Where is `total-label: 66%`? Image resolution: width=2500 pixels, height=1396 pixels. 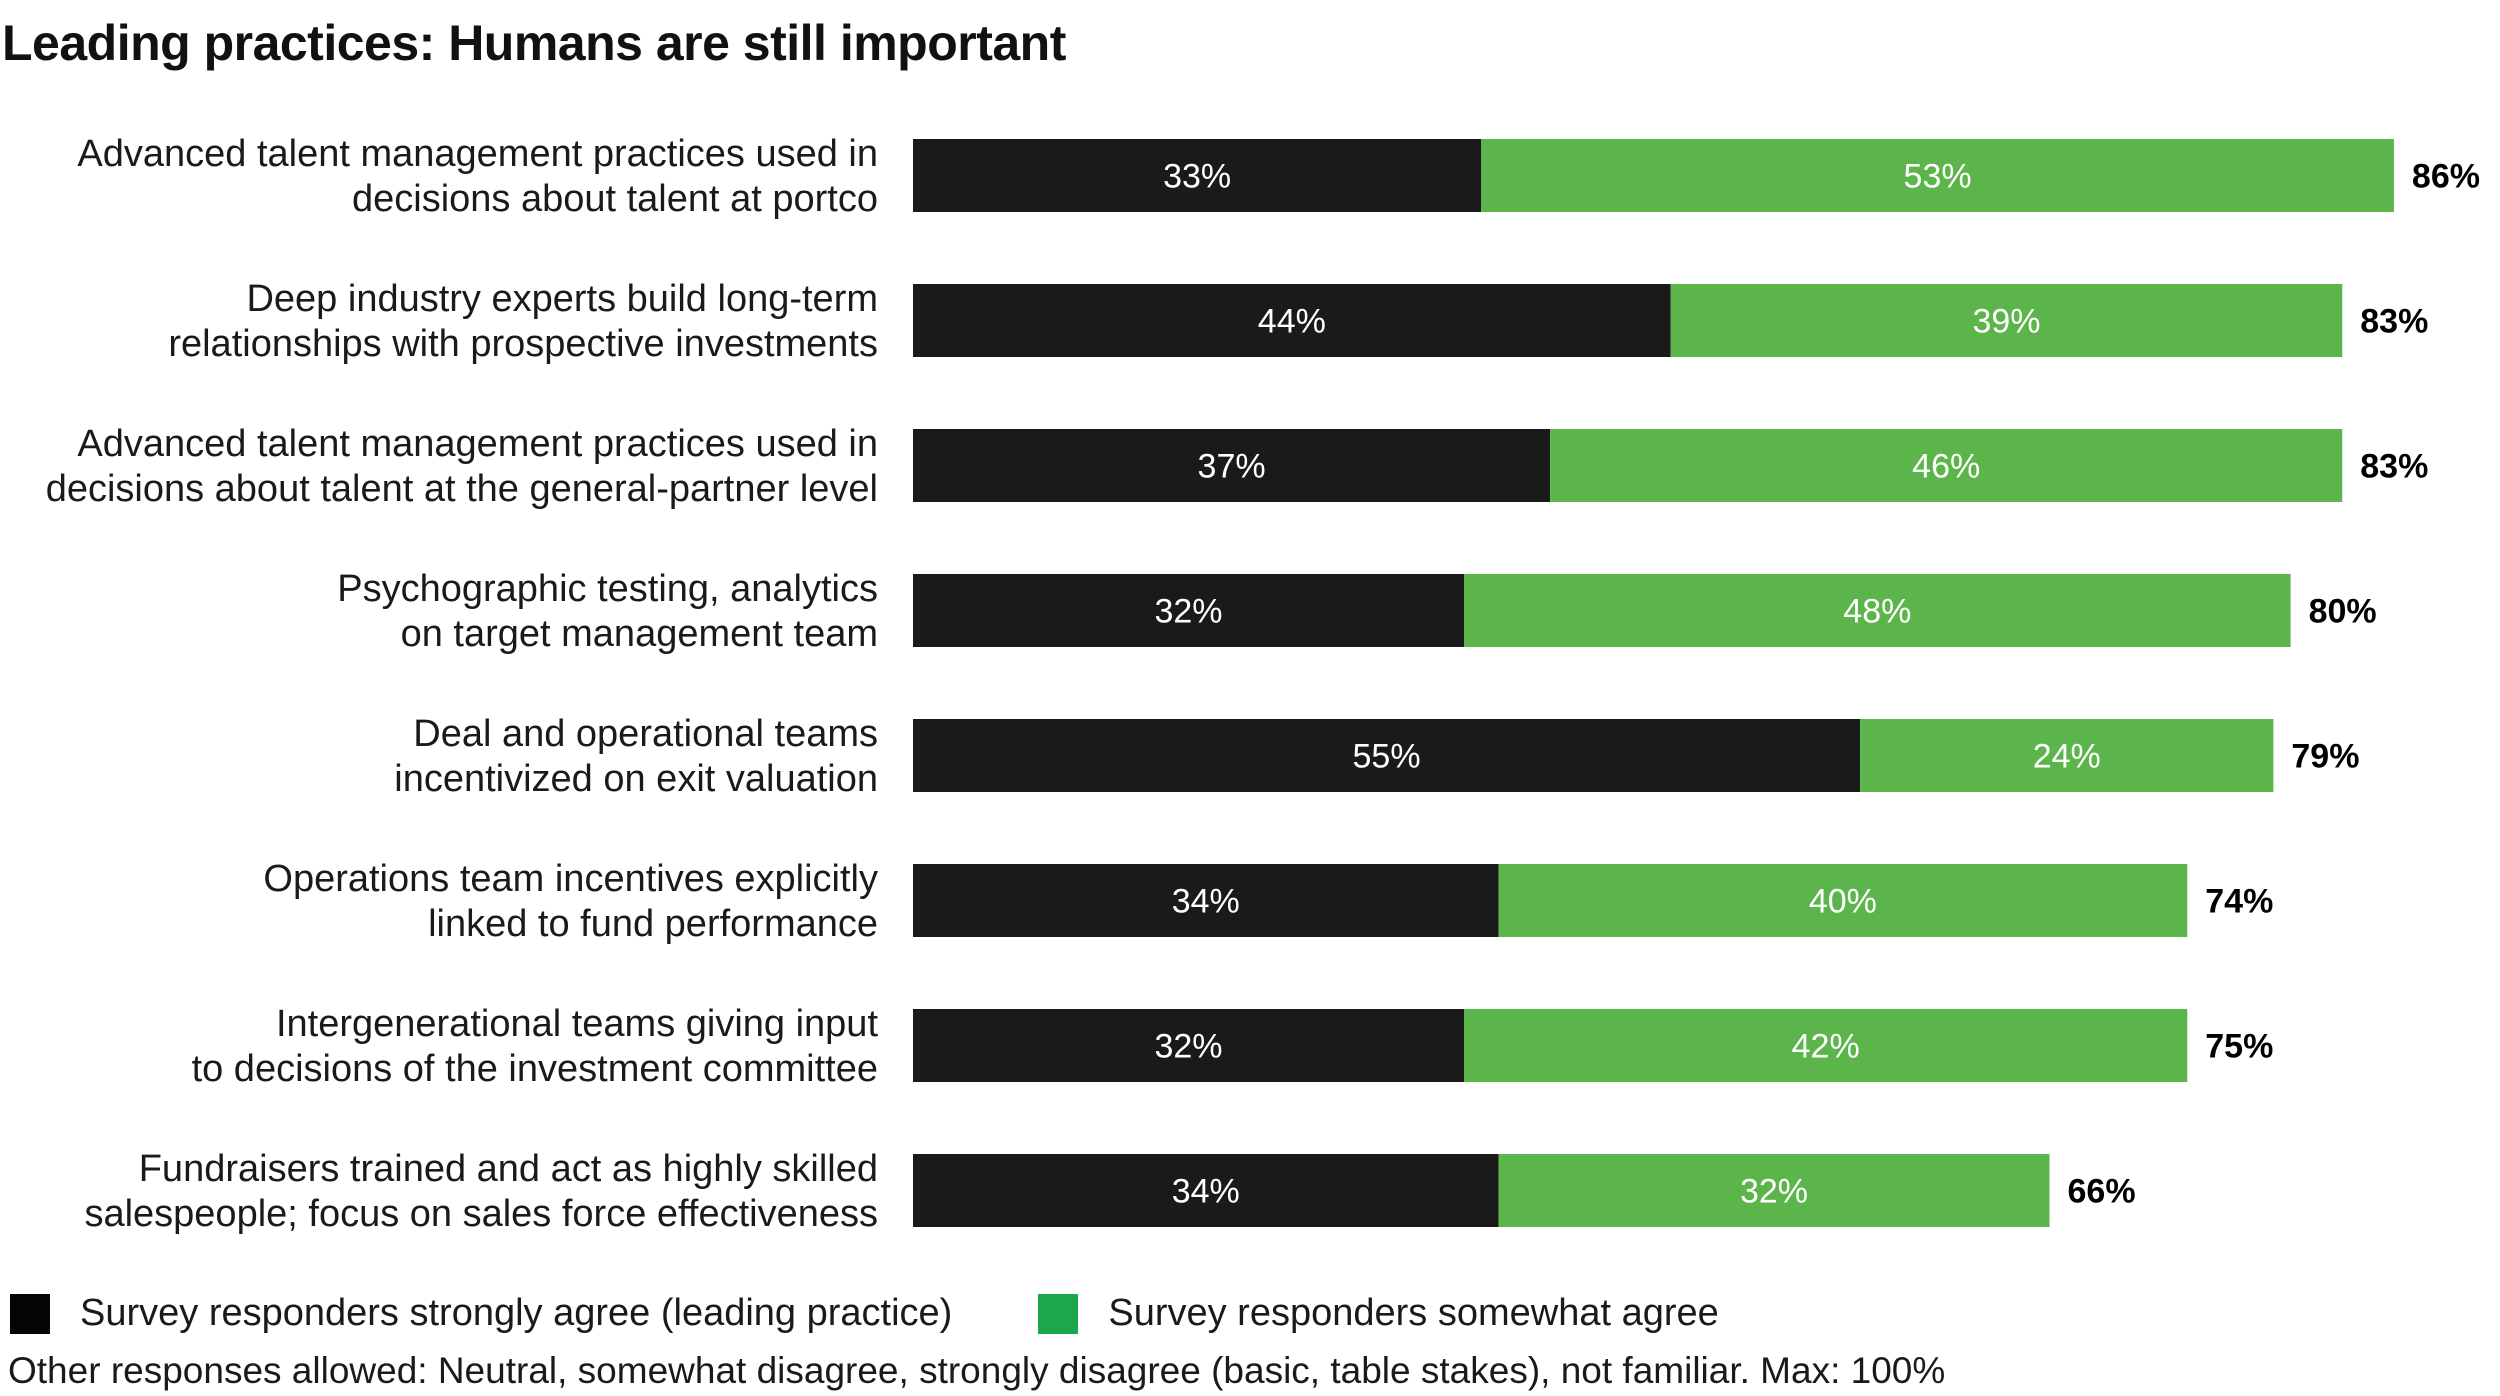
total-label: 66% is located at coordinates (2102, 1192).